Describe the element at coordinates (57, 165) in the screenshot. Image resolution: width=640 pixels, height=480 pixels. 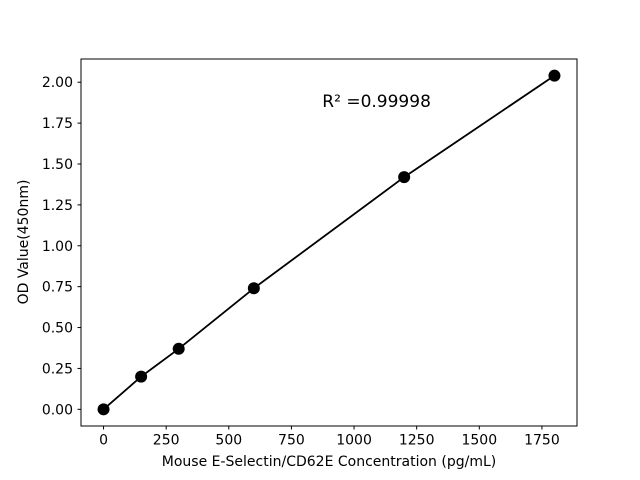
I see `y-tick-label: 1.50` at that location.